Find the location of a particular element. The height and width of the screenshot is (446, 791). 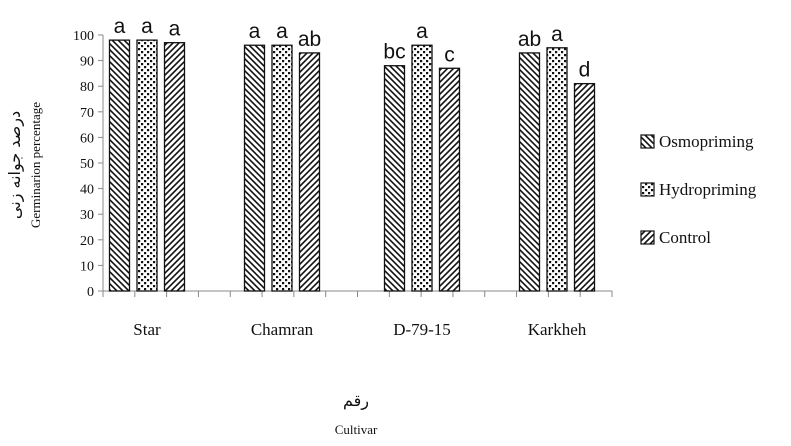

bar-control-star is located at coordinates (174, 167).